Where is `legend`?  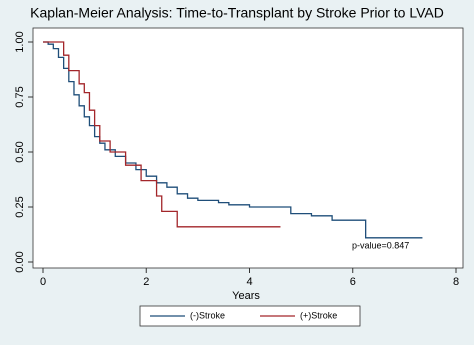 legend is located at coordinates (250, 316).